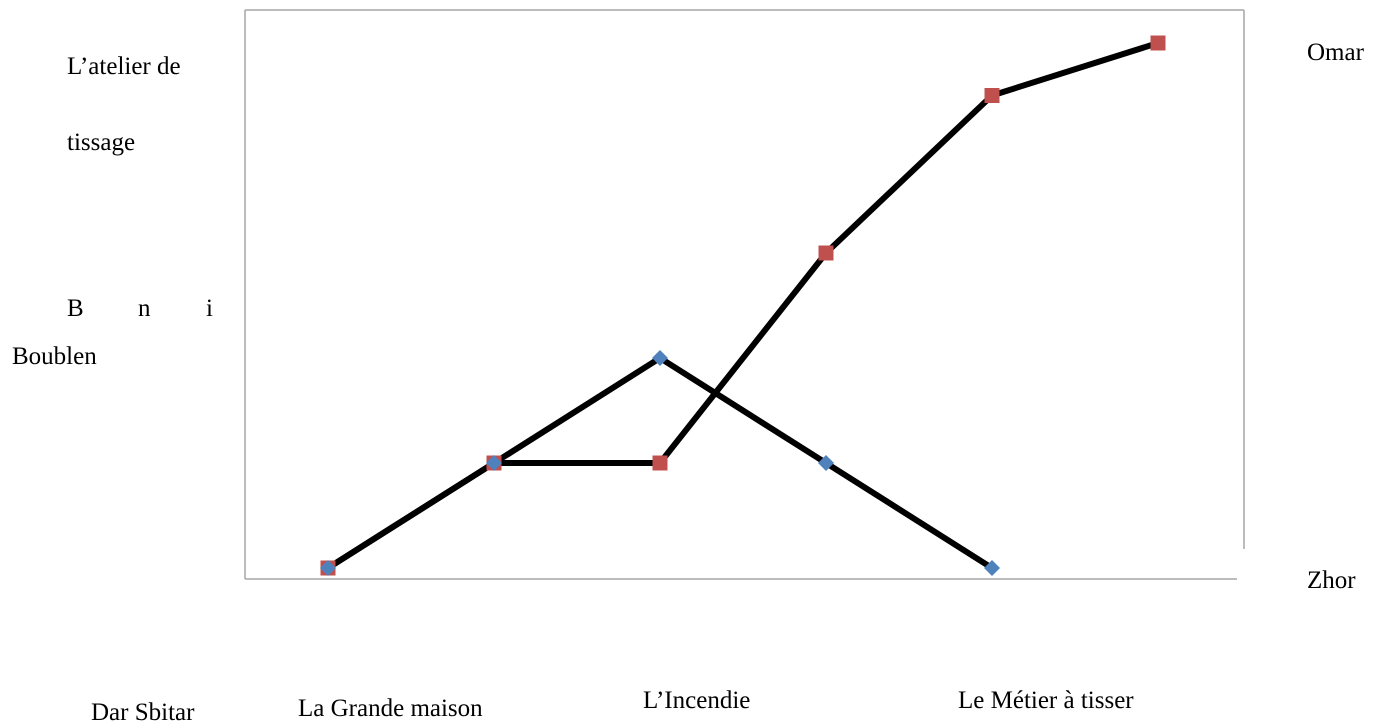 Image resolution: width=1380 pixels, height=725 pixels. Describe the element at coordinates (101, 142) in the screenshot. I see `left-label-atelier-line2: tissage` at that location.